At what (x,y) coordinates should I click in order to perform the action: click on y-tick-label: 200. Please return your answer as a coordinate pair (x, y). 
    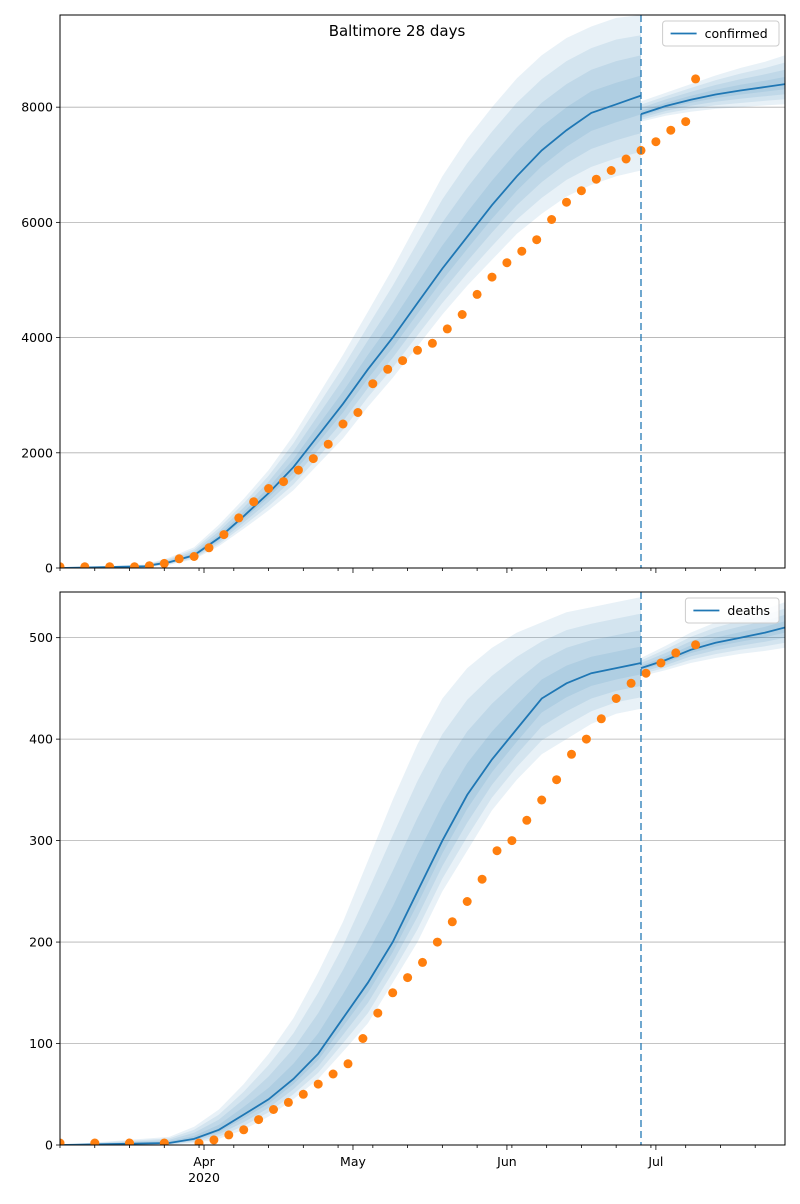
    Looking at the image, I should click on (41, 942).